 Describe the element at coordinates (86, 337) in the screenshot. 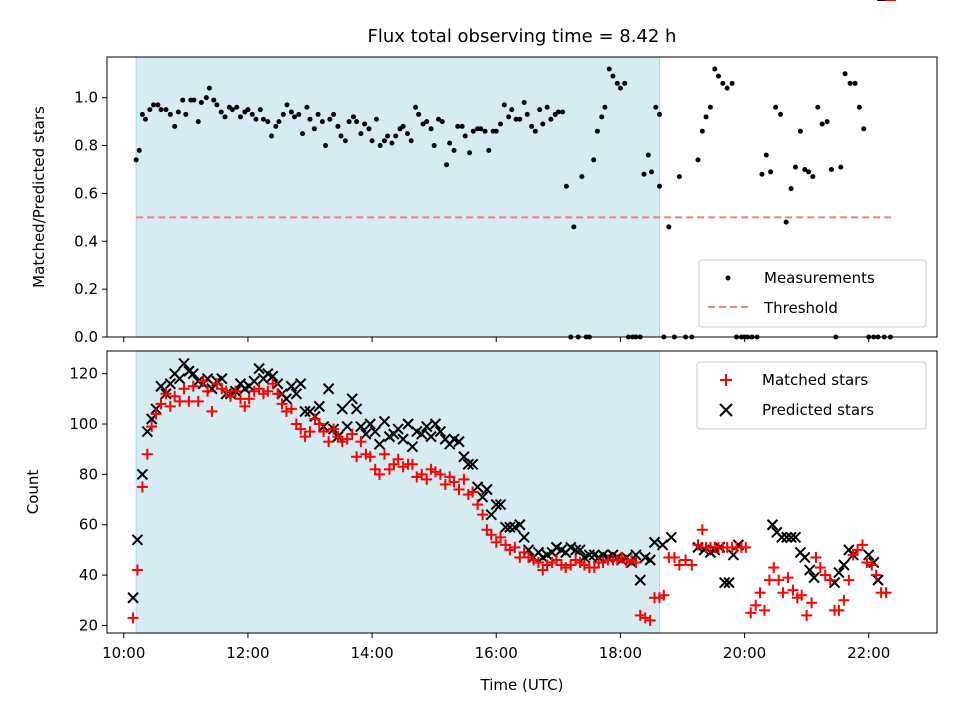

I see `y-tick-label: 0.0` at that location.